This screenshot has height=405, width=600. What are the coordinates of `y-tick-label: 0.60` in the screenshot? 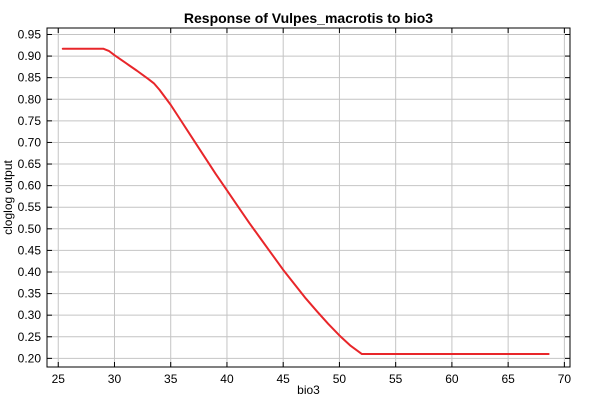 It's located at (30, 186).